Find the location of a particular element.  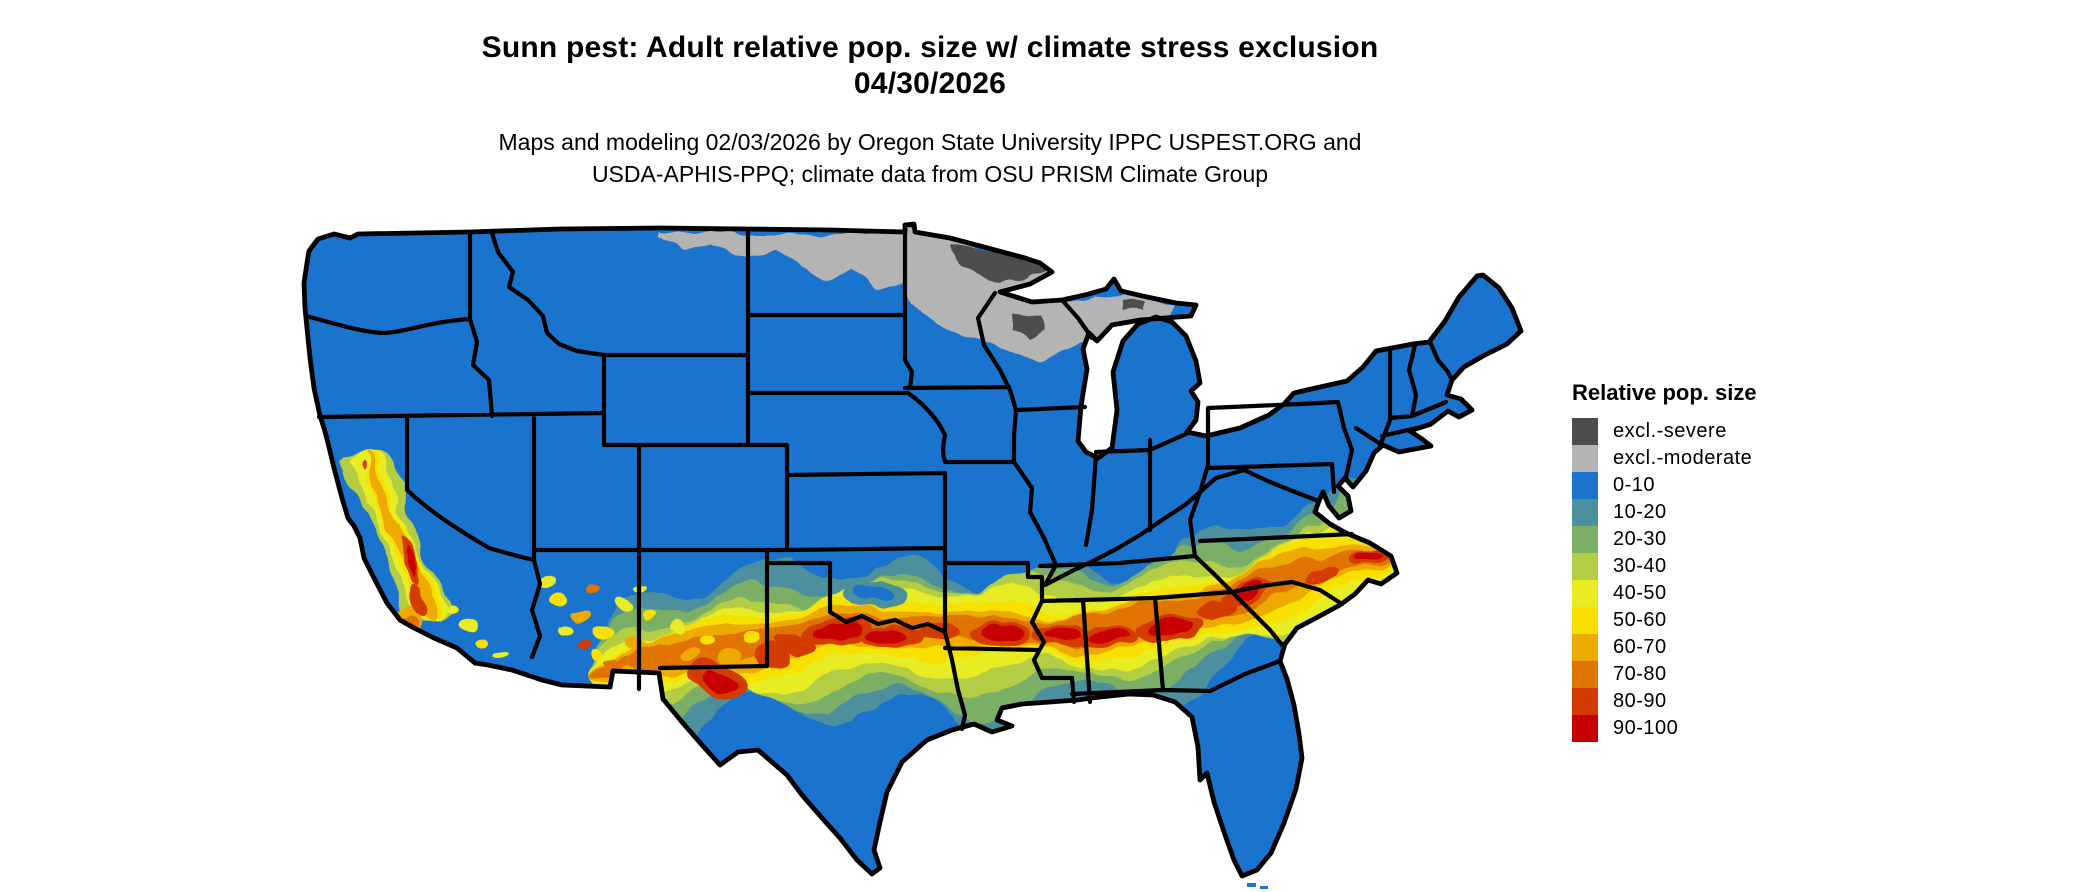

legend-item: 40-50 is located at coordinates (1664, 593).